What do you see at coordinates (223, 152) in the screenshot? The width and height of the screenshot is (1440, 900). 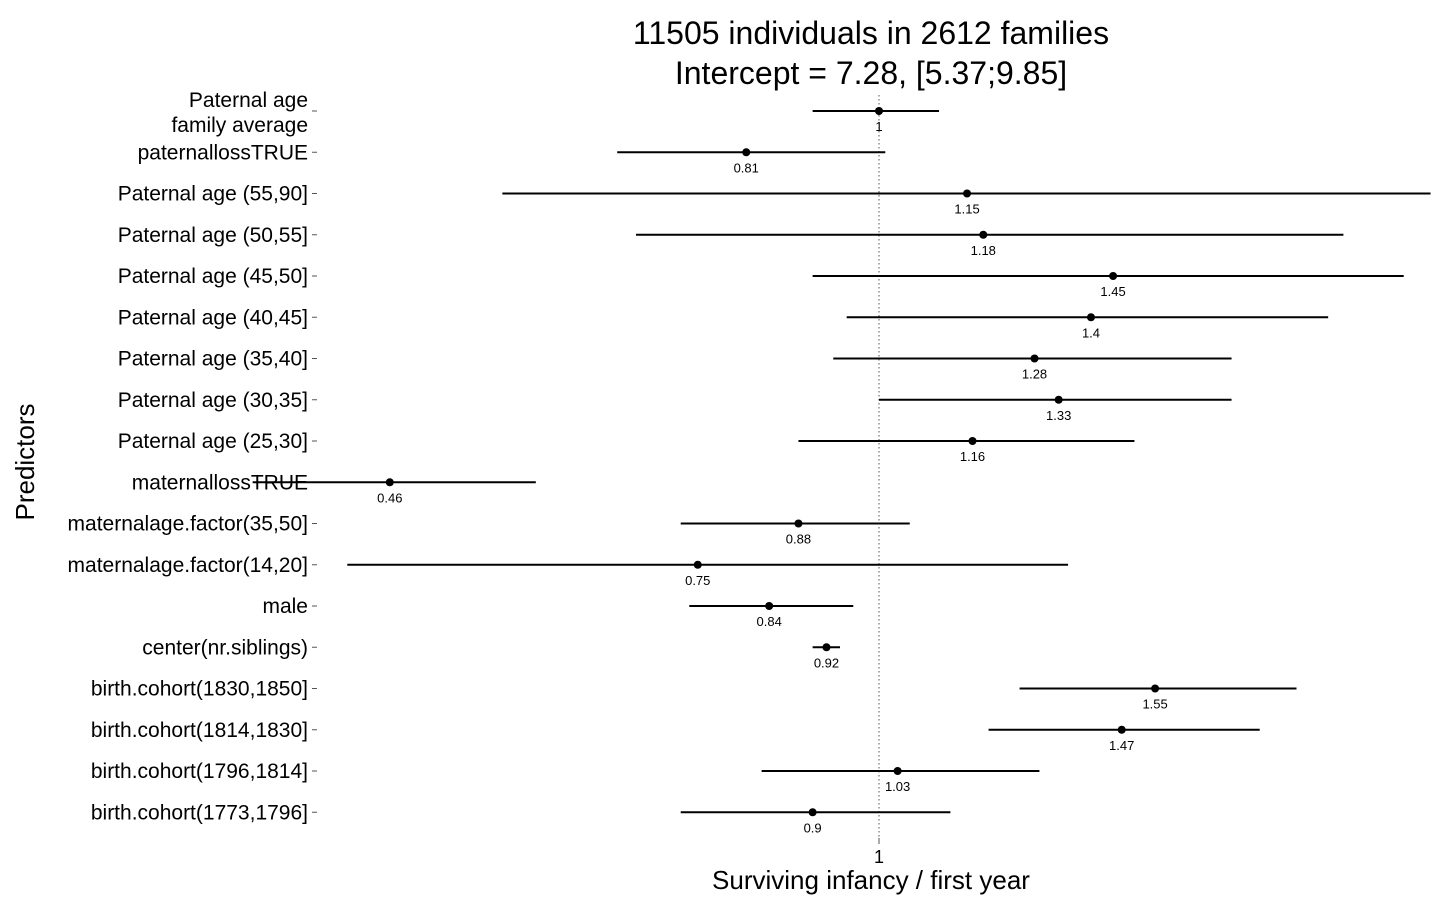 I see `category-label: paternallossTRUE` at bounding box center [223, 152].